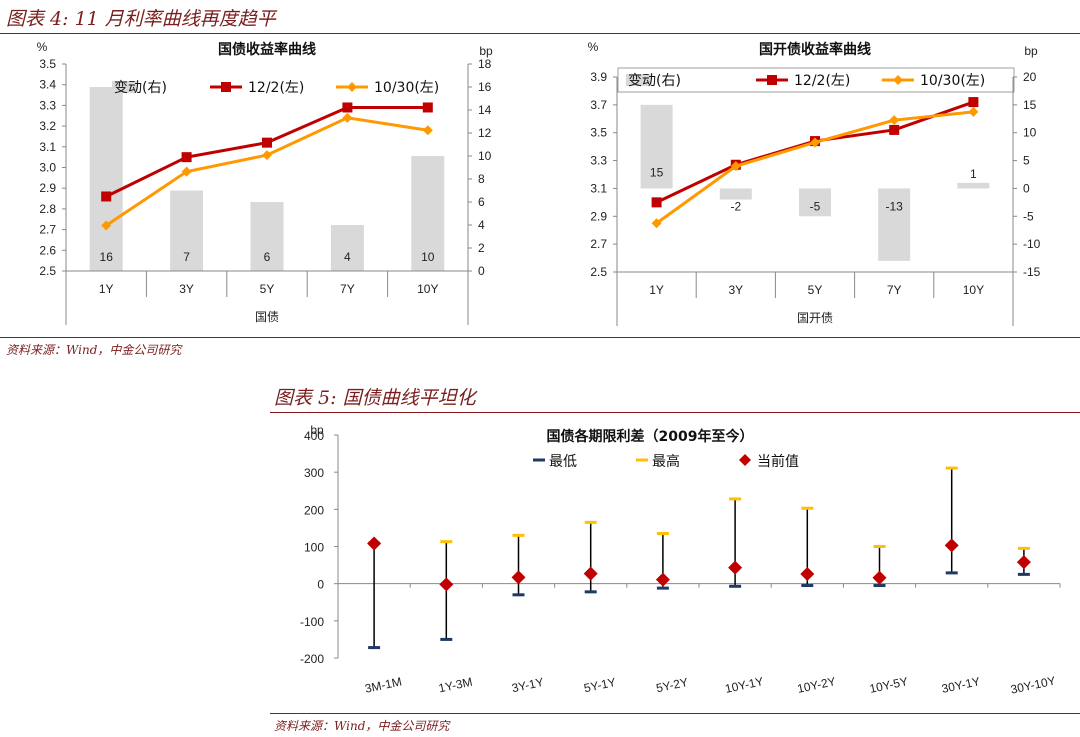 The height and width of the screenshot is (737, 1080). What do you see at coordinates (656, 290) in the screenshot?
I see `x-category-label: 1Y` at bounding box center [656, 290].